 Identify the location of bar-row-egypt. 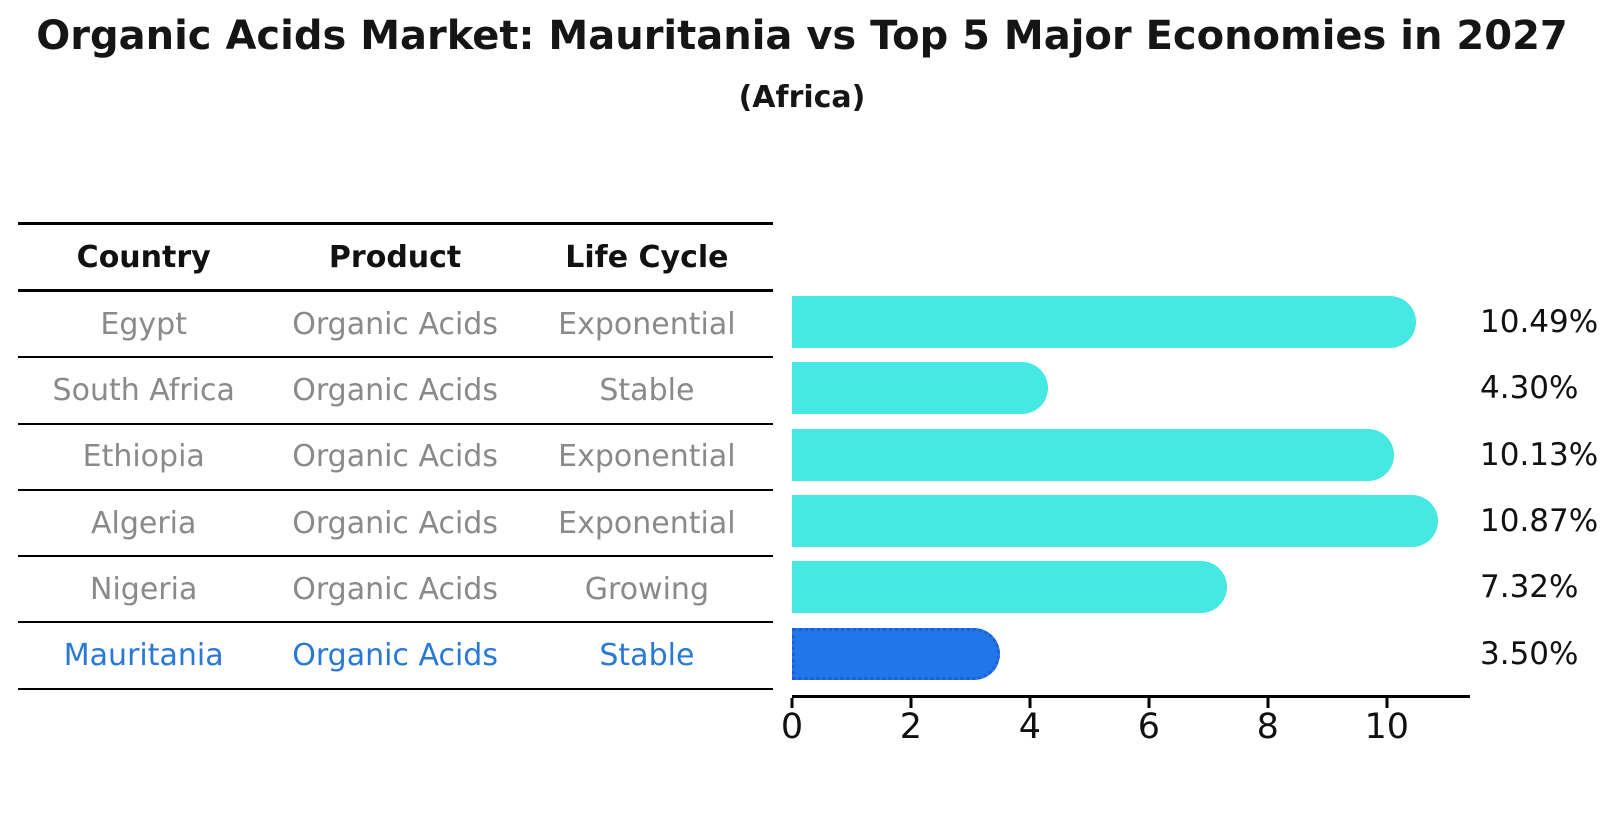
(1131, 322).